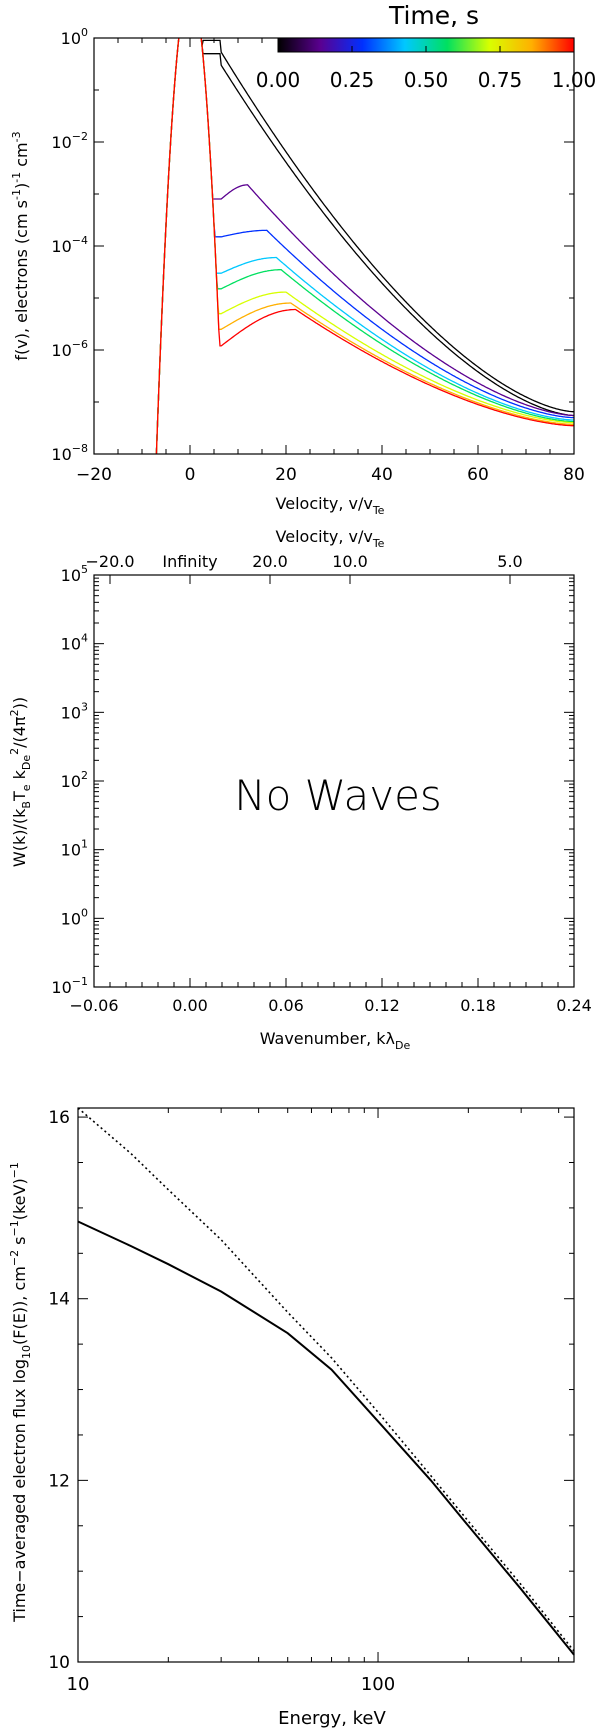 This screenshot has width=600, height=1736. What do you see at coordinates (74, 643) in the screenshot?
I see `y-tick-label: 10⁴` at bounding box center [74, 643].